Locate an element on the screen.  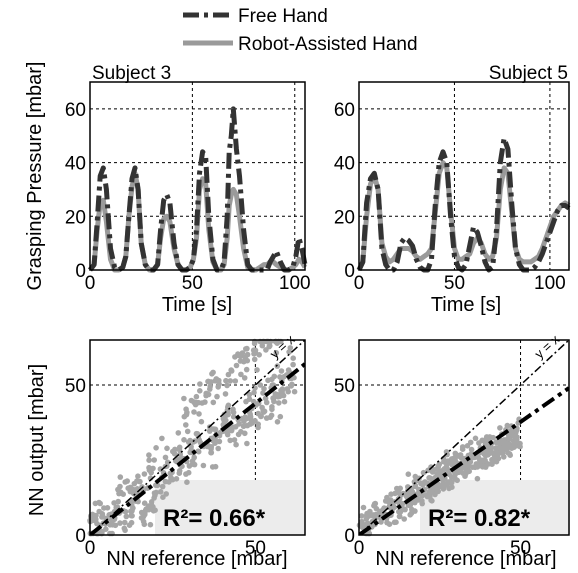
series-free-hand is located at coordinates (198, 189).